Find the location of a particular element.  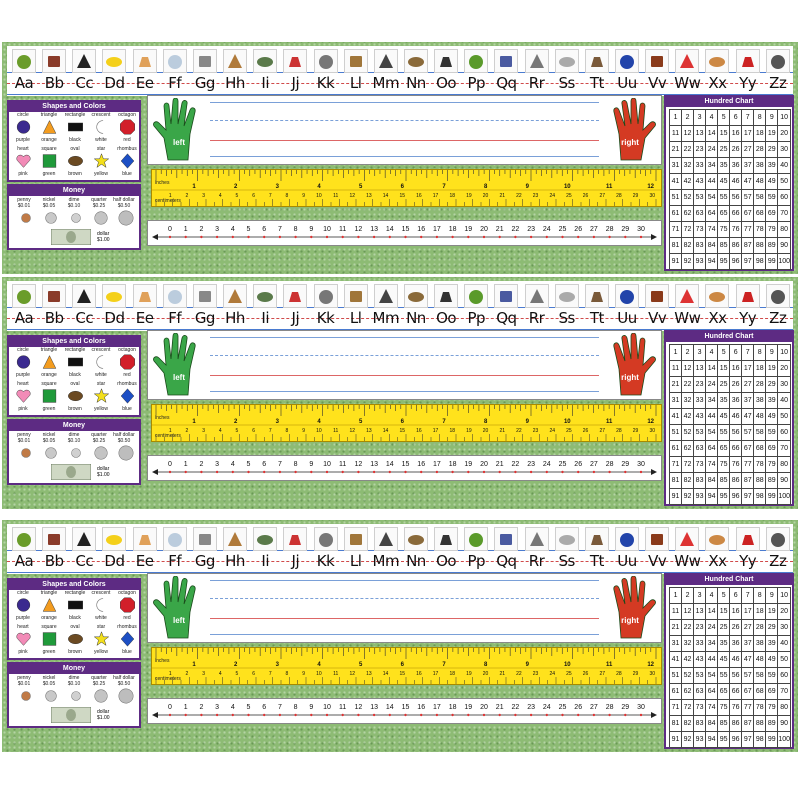

cm-tick-label: 22 is located at coordinates (519, 674).